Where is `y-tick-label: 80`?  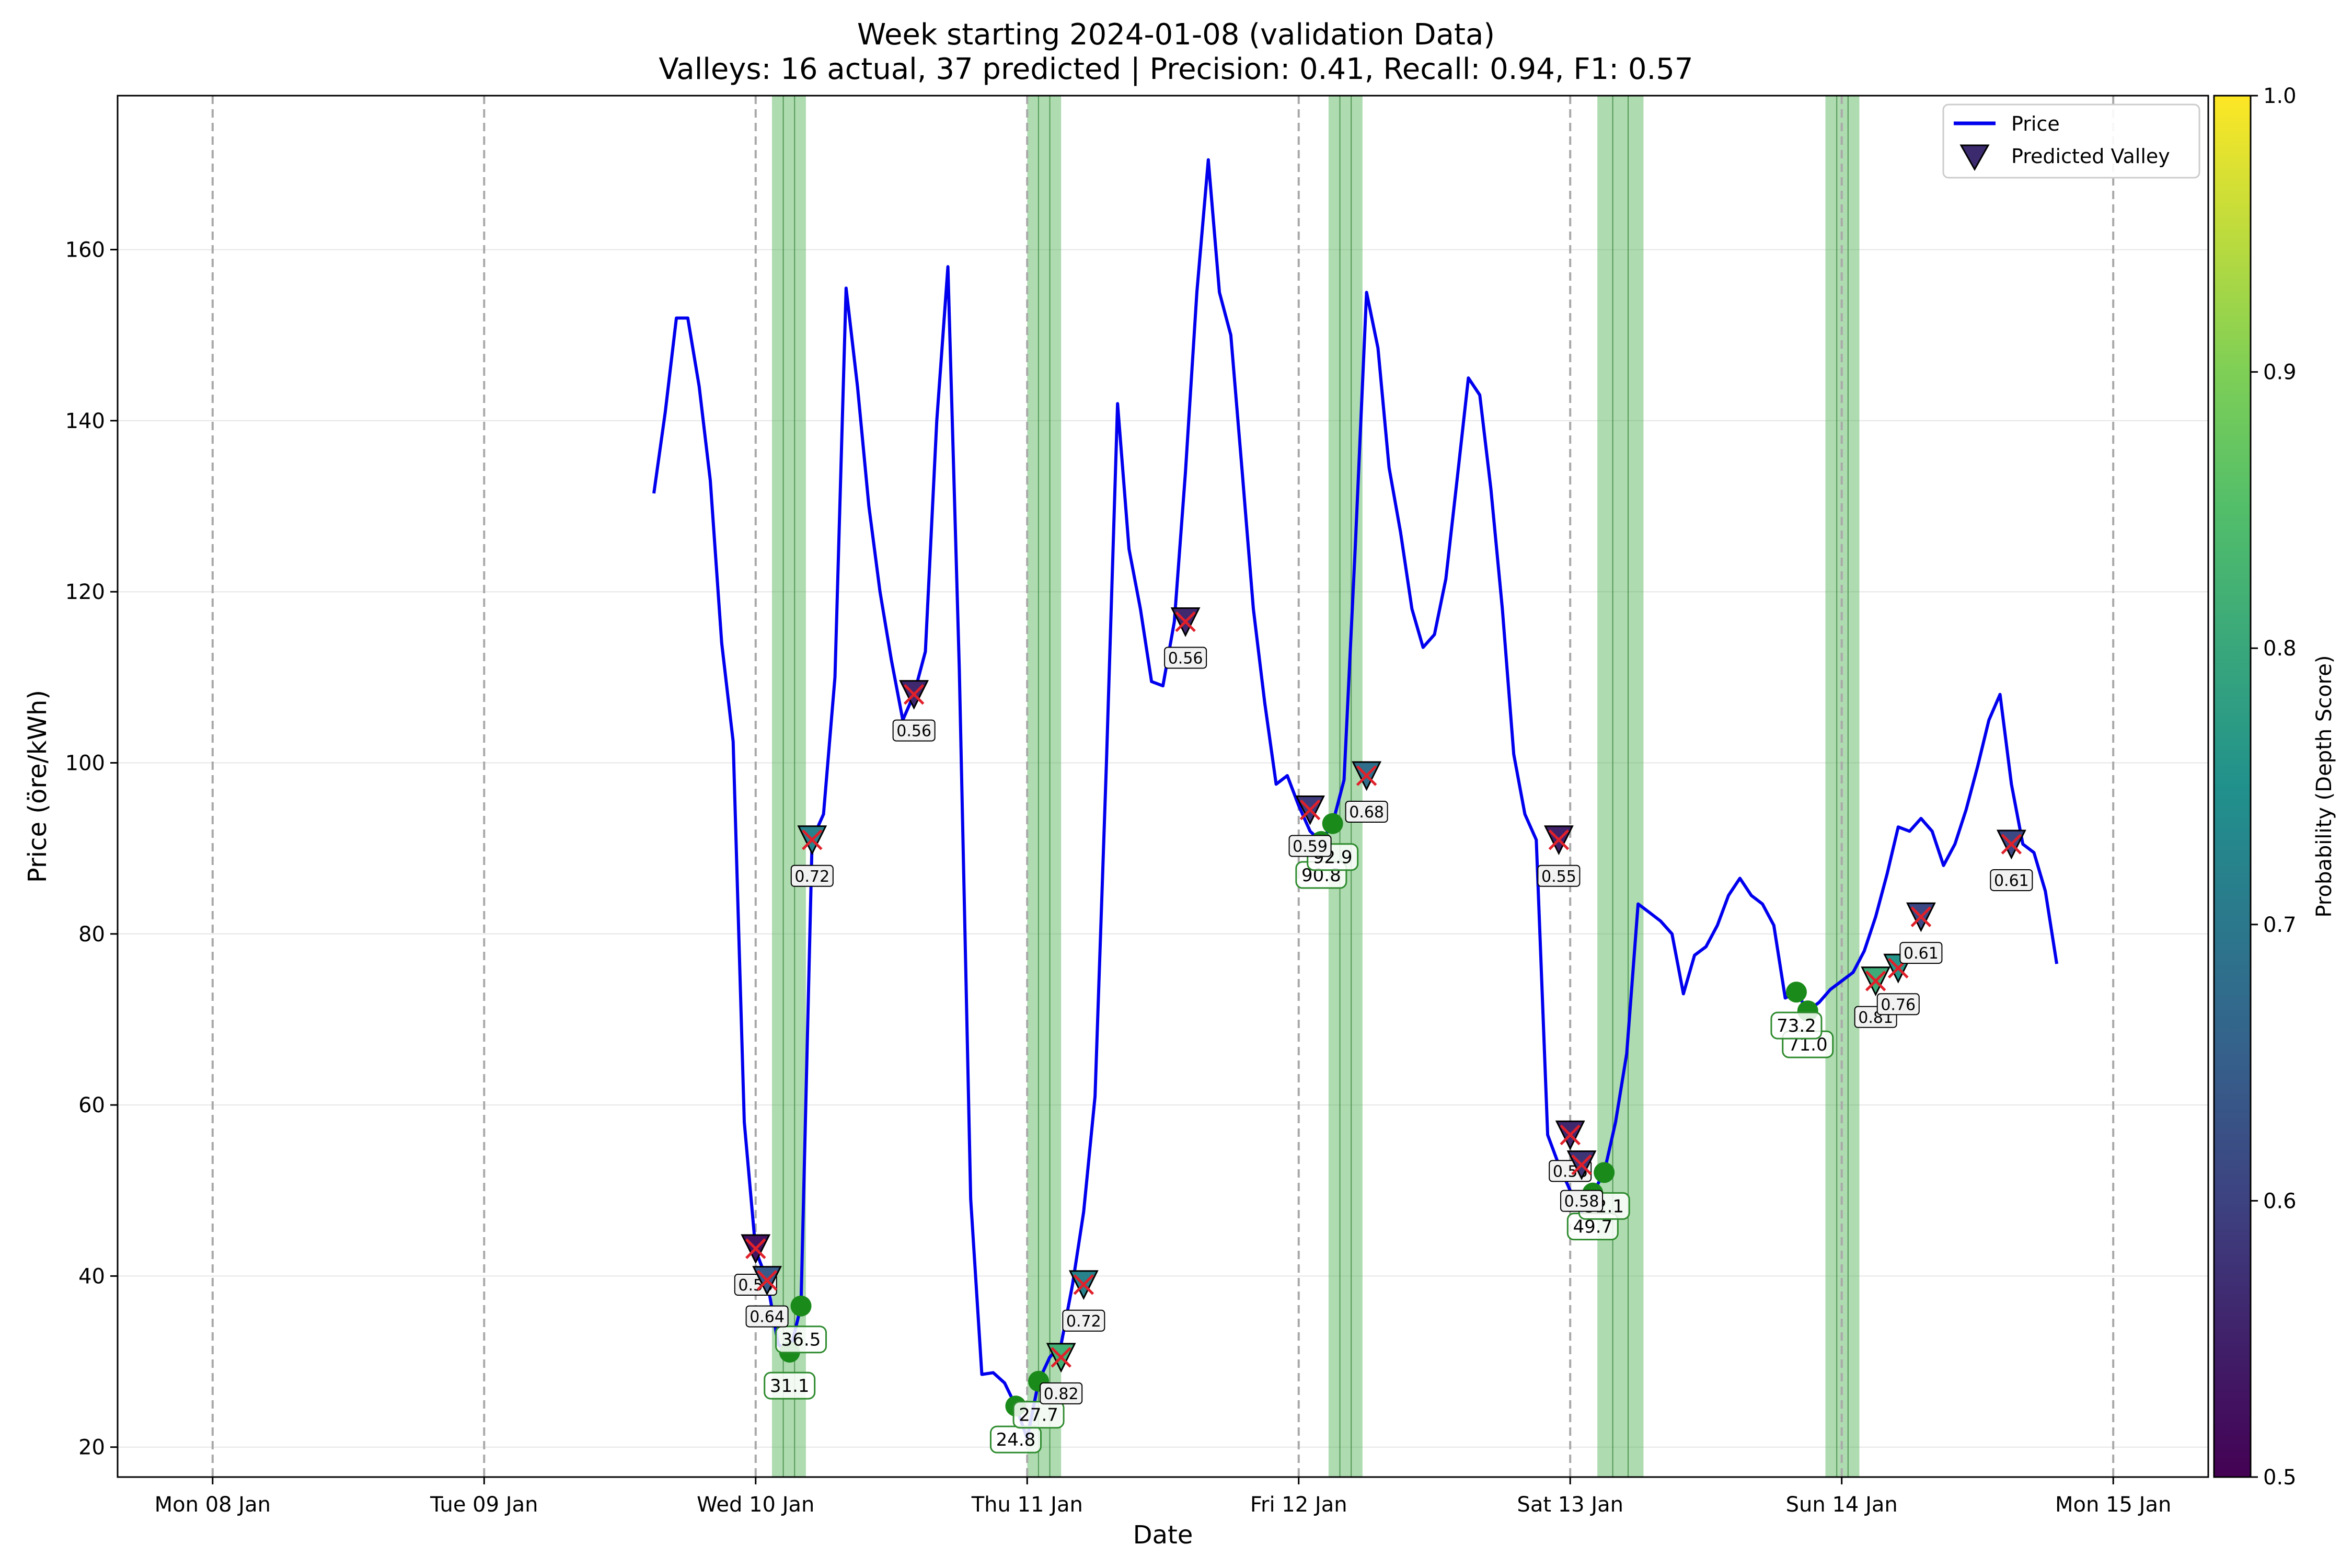
y-tick-label: 80 is located at coordinates (91, 935).